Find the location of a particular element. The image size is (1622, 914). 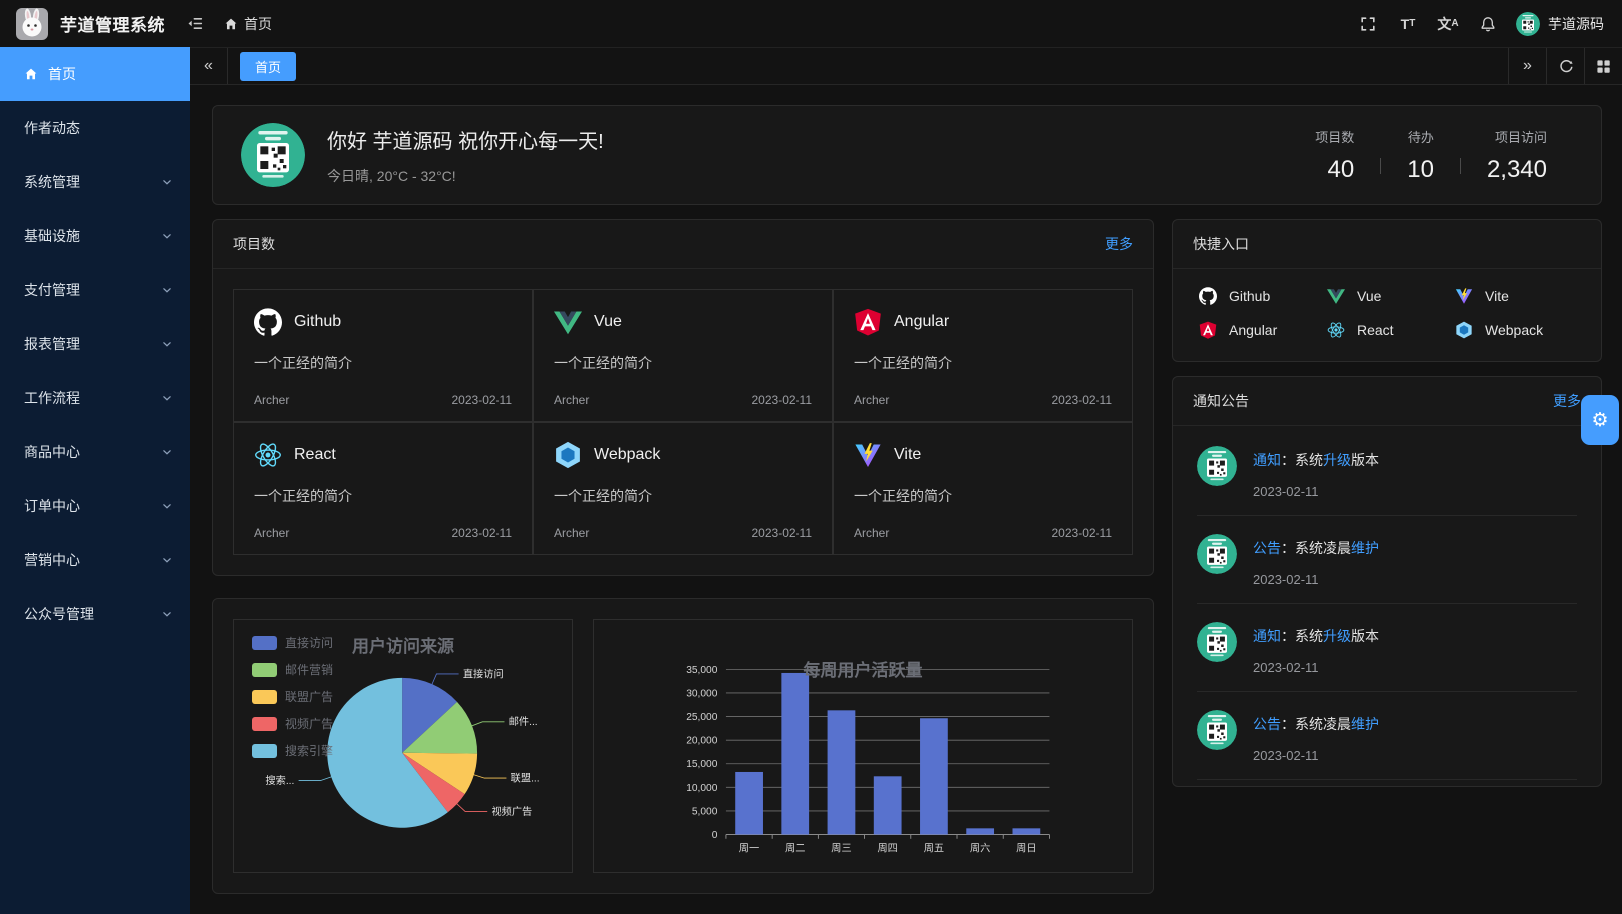

y-tick-label: 35,000 is located at coordinates (702, 670).